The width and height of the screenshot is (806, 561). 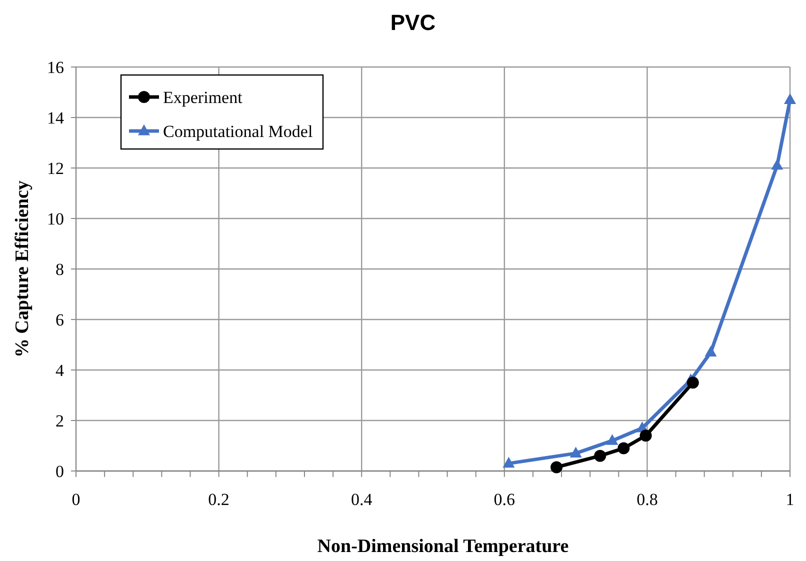 I want to click on y-tick-label: 14, so click(x=55, y=118).